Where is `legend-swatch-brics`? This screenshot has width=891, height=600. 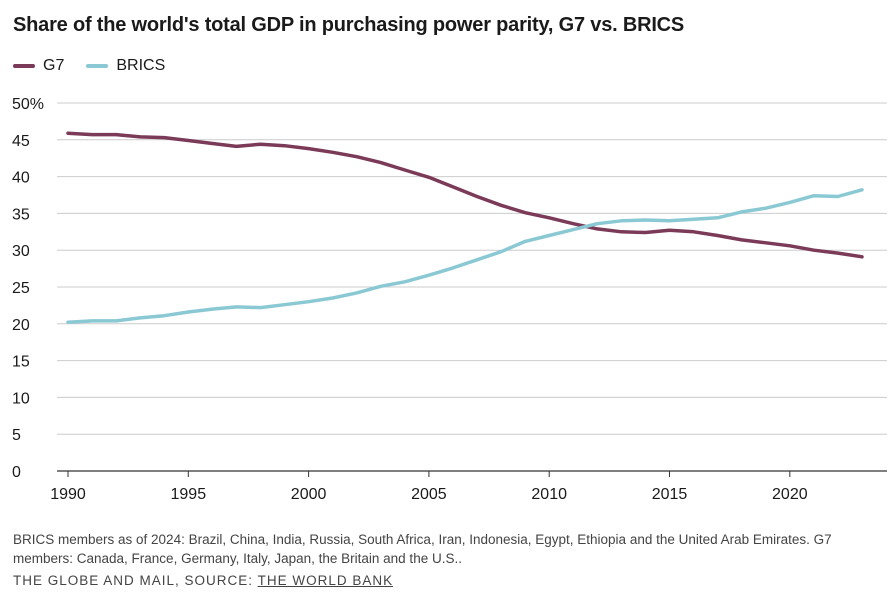 legend-swatch-brics is located at coordinates (97, 66).